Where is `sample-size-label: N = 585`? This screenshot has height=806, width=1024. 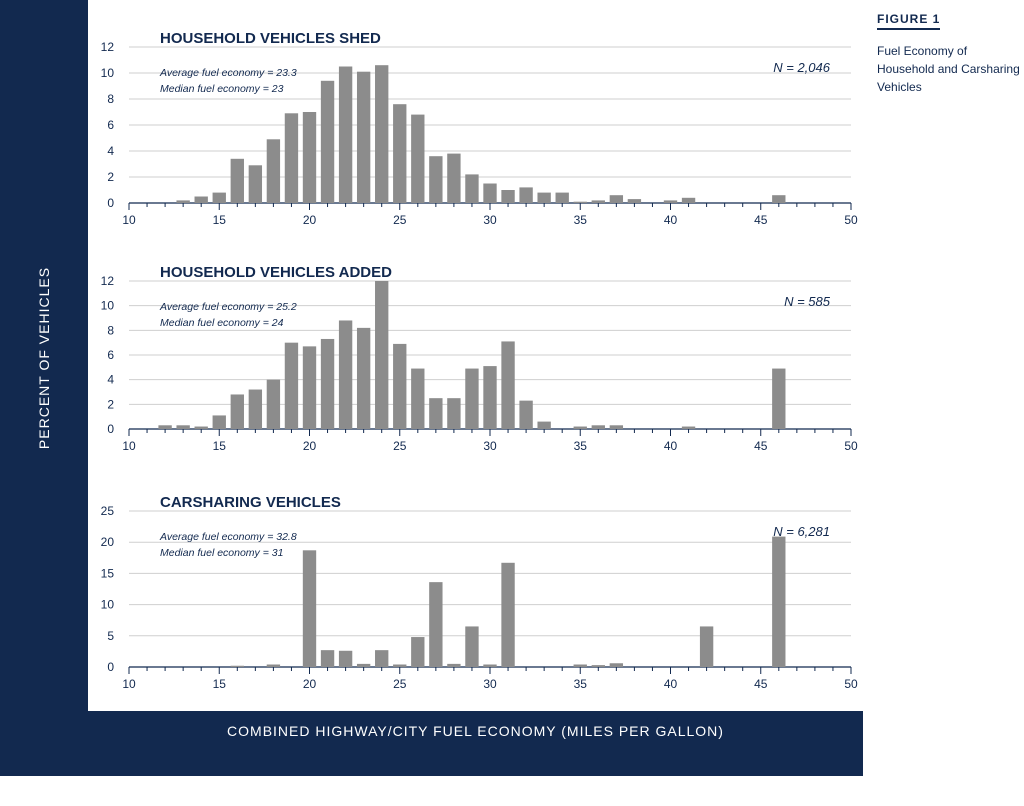
sample-size-label: N = 585 is located at coordinates (807, 301).